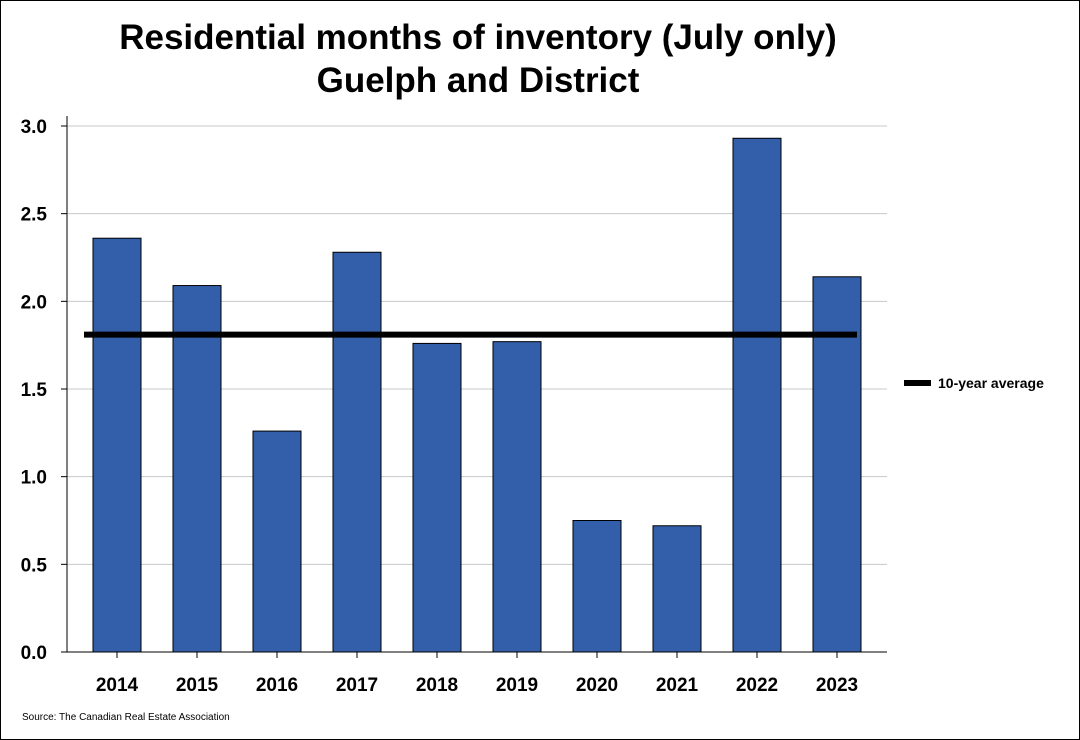 Image resolution: width=1080 pixels, height=740 pixels. What do you see at coordinates (34, 215) in the screenshot?
I see `y-tick-label: 2.5` at bounding box center [34, 215].